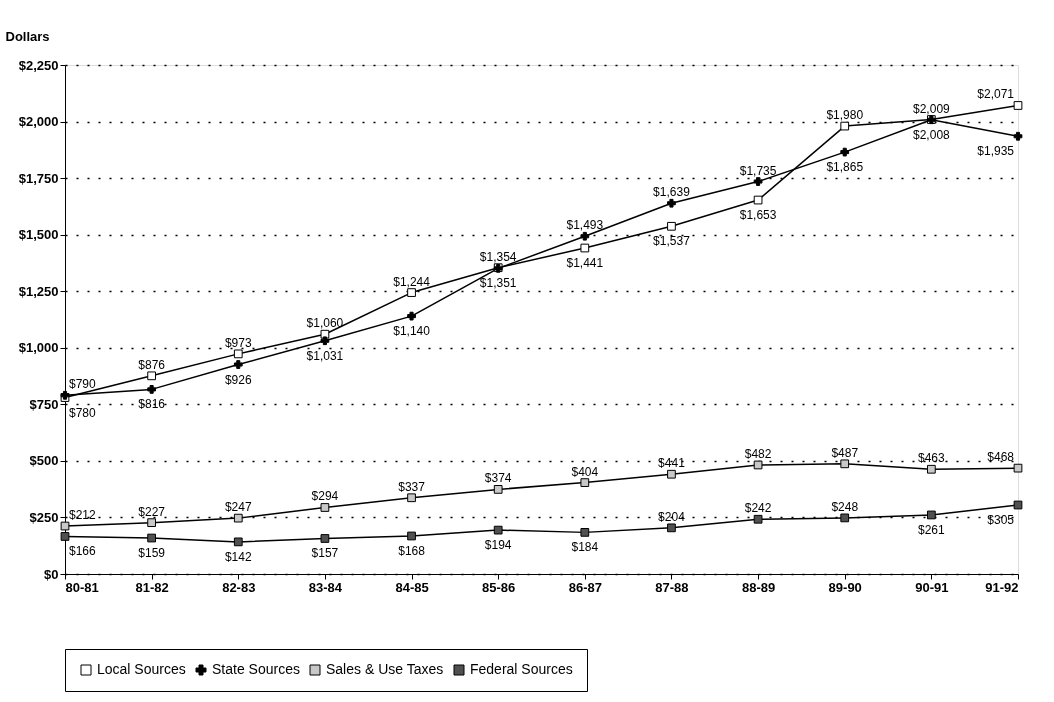 Image resolution: width=1054 pixels, height=702 pixels. I want to click on y-tick-label: $0, so click(51, 574).